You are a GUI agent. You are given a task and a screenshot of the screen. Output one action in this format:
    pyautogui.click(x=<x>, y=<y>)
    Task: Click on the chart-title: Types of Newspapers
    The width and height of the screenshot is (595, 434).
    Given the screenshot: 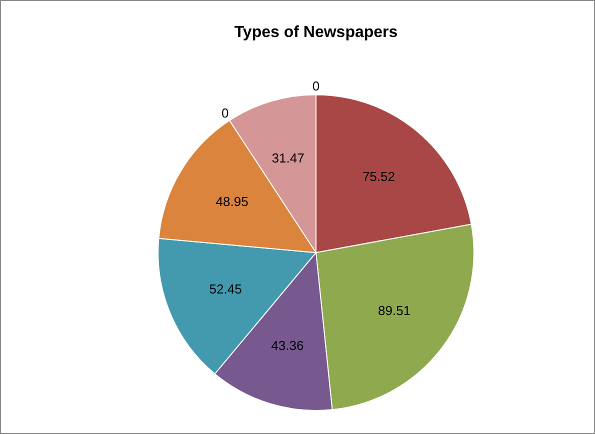 What is the action you would take?
    pyautogui.click(x=316, y=33)
    